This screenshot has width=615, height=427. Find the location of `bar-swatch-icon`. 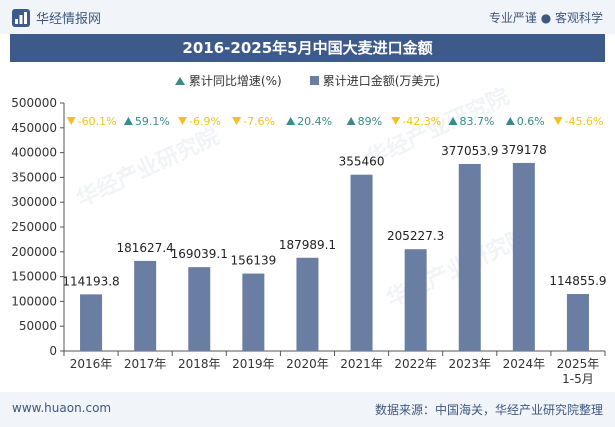

bar-swatch-icon is located at coordinates (314, 80).